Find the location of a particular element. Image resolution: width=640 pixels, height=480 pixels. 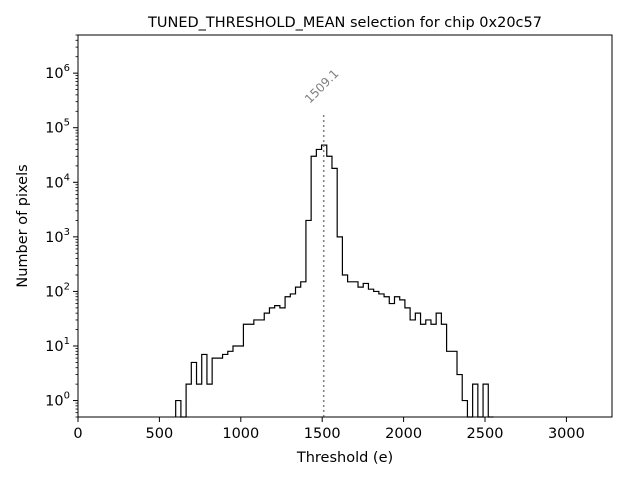

x-tick-label: 2500 is located at coordinates (485, 434).